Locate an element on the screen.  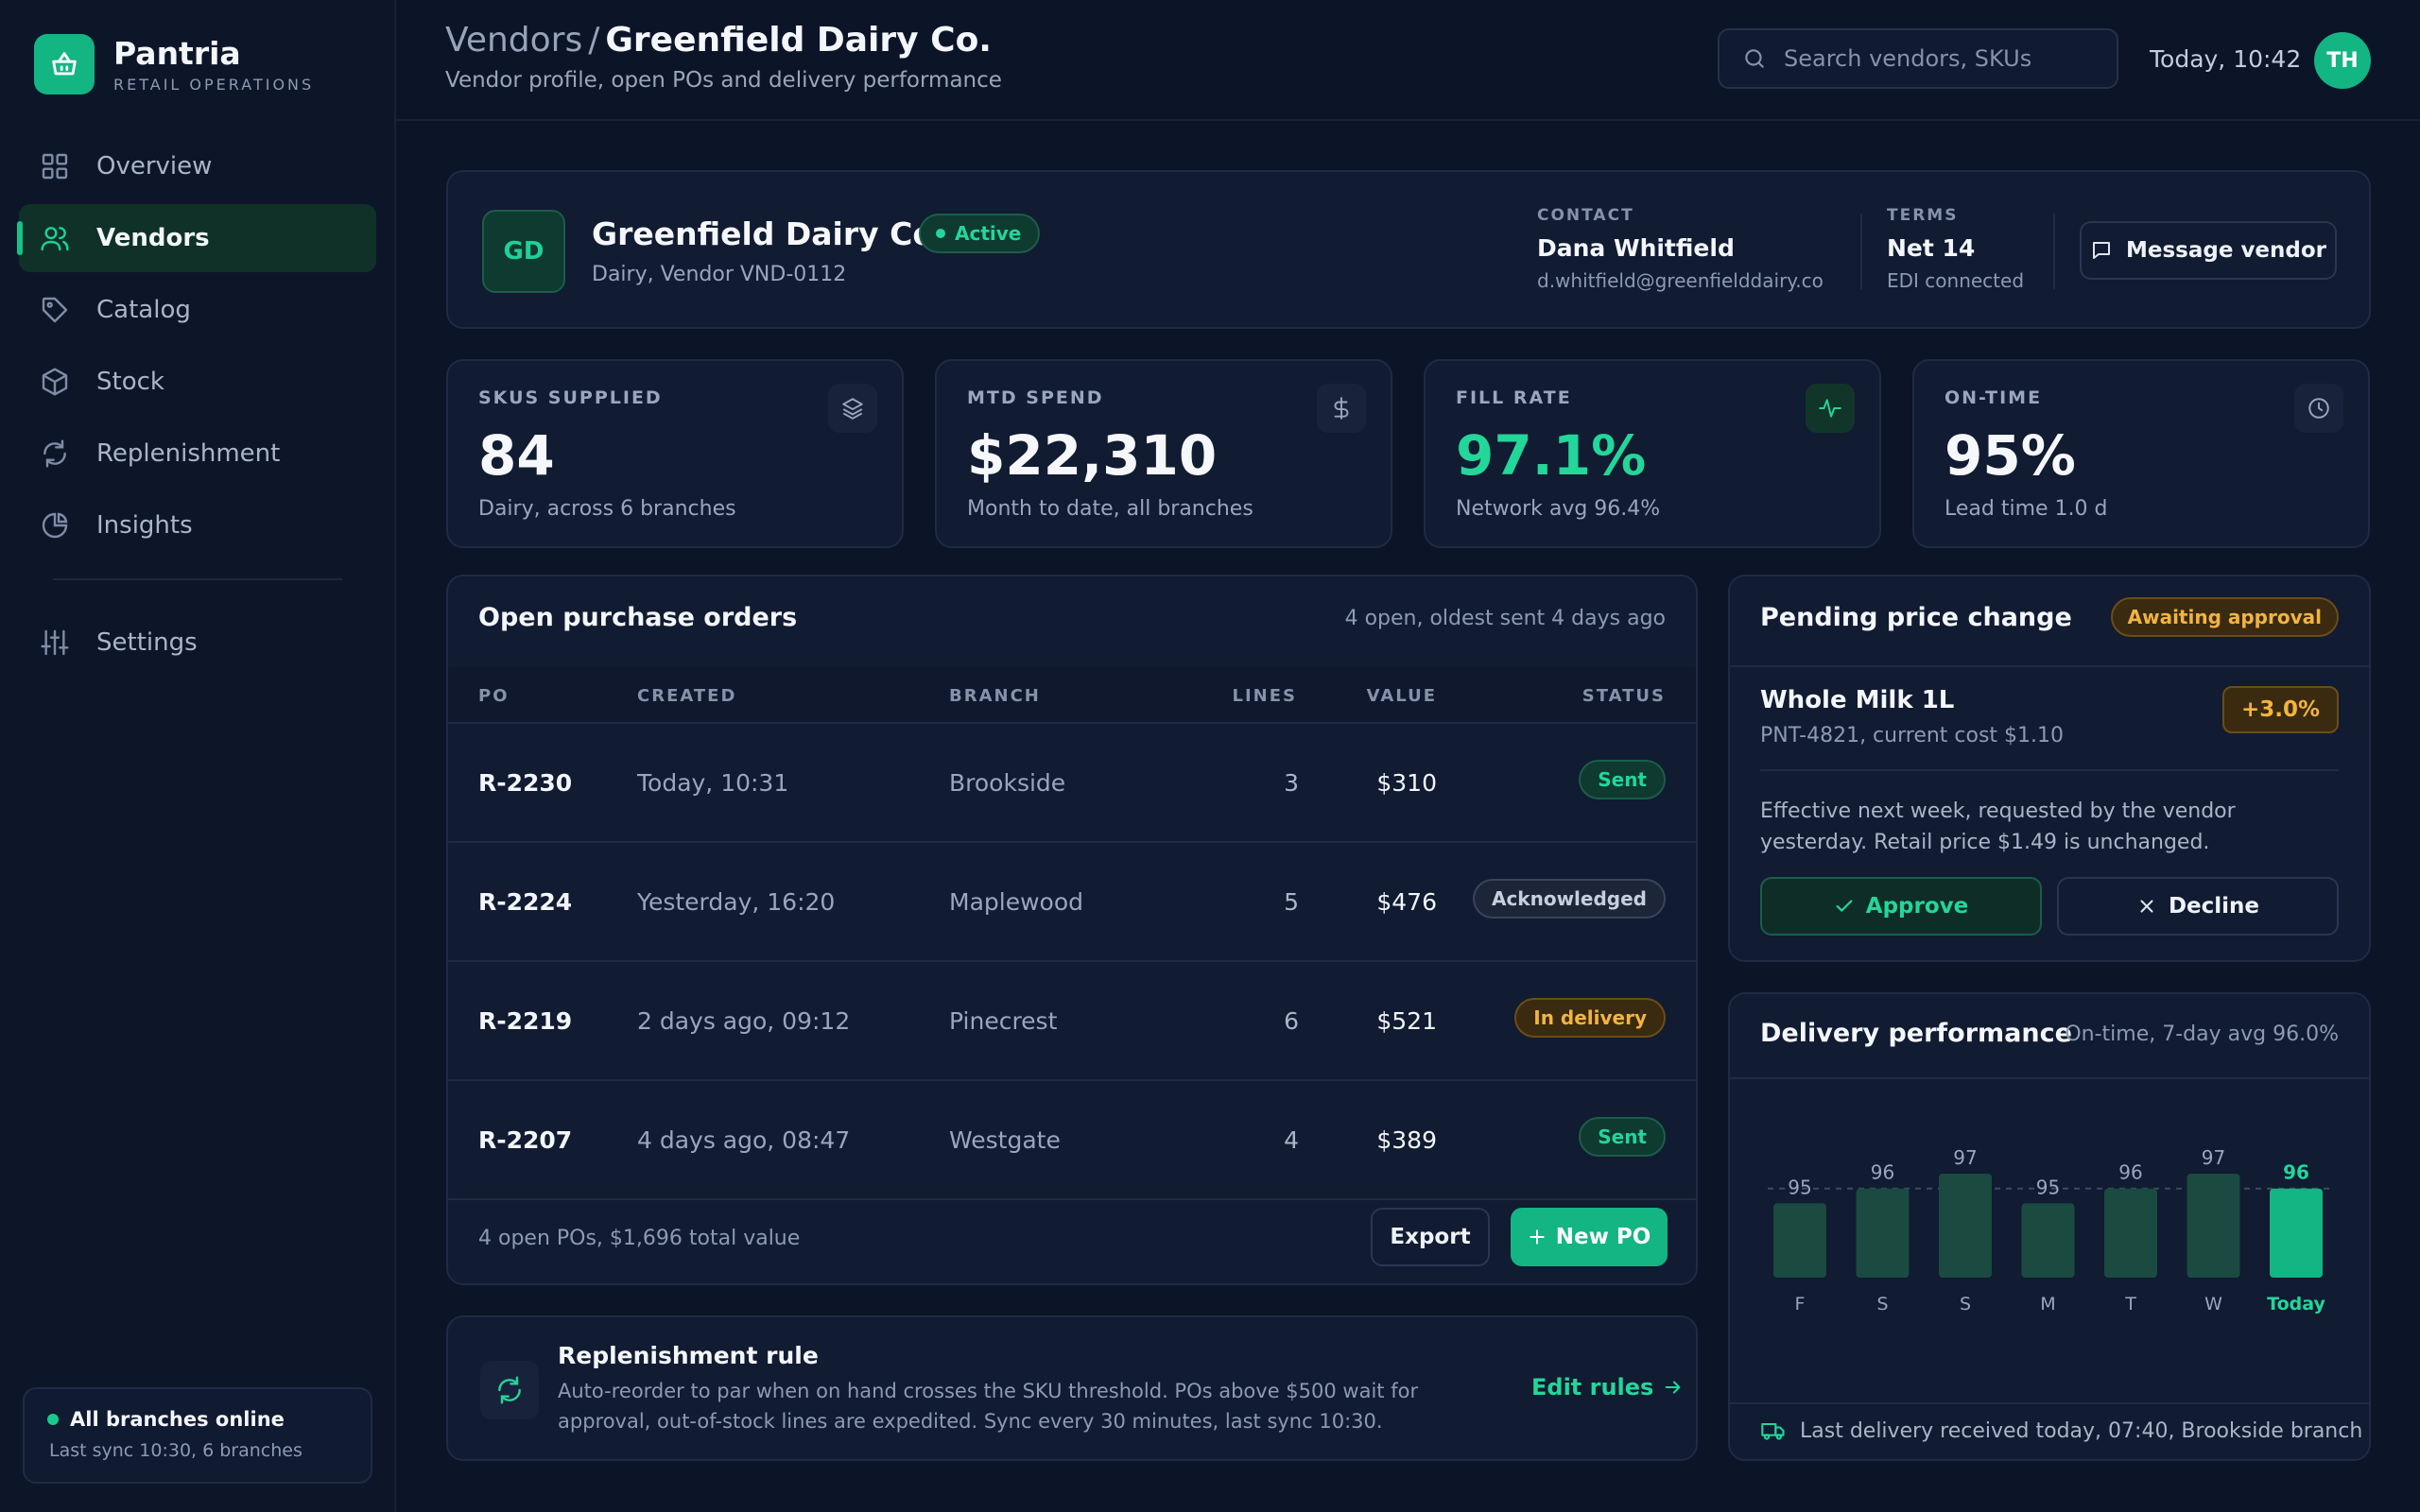
terms-value: Net 14 is located at coordinates (1931, 248).